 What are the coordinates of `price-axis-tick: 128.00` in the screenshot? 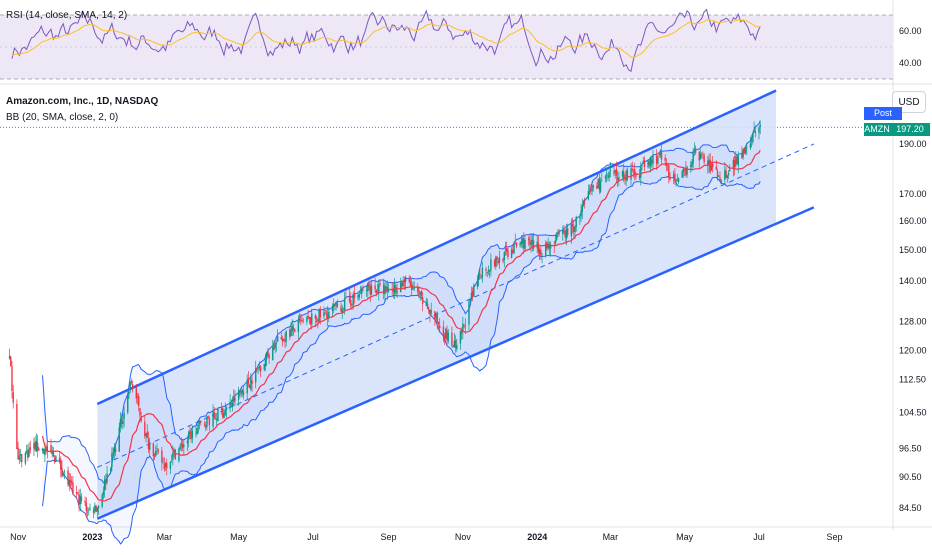 It's located at (913, 321).